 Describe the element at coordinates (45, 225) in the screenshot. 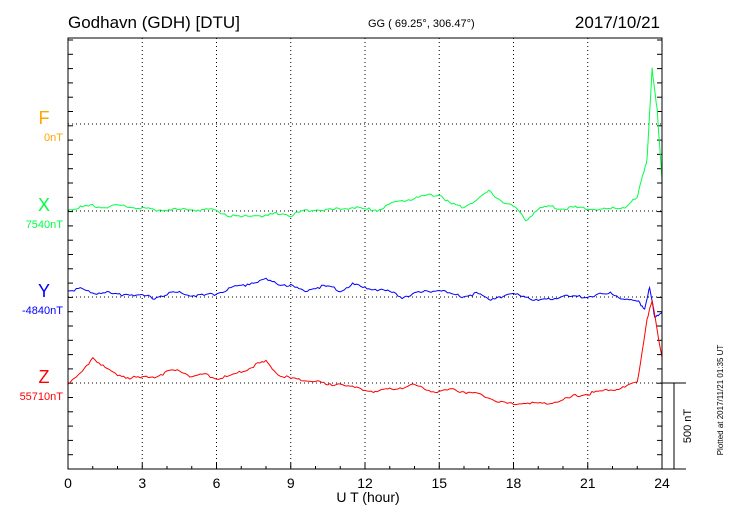

I see `baseline-label-x: 7540nT` at that location.